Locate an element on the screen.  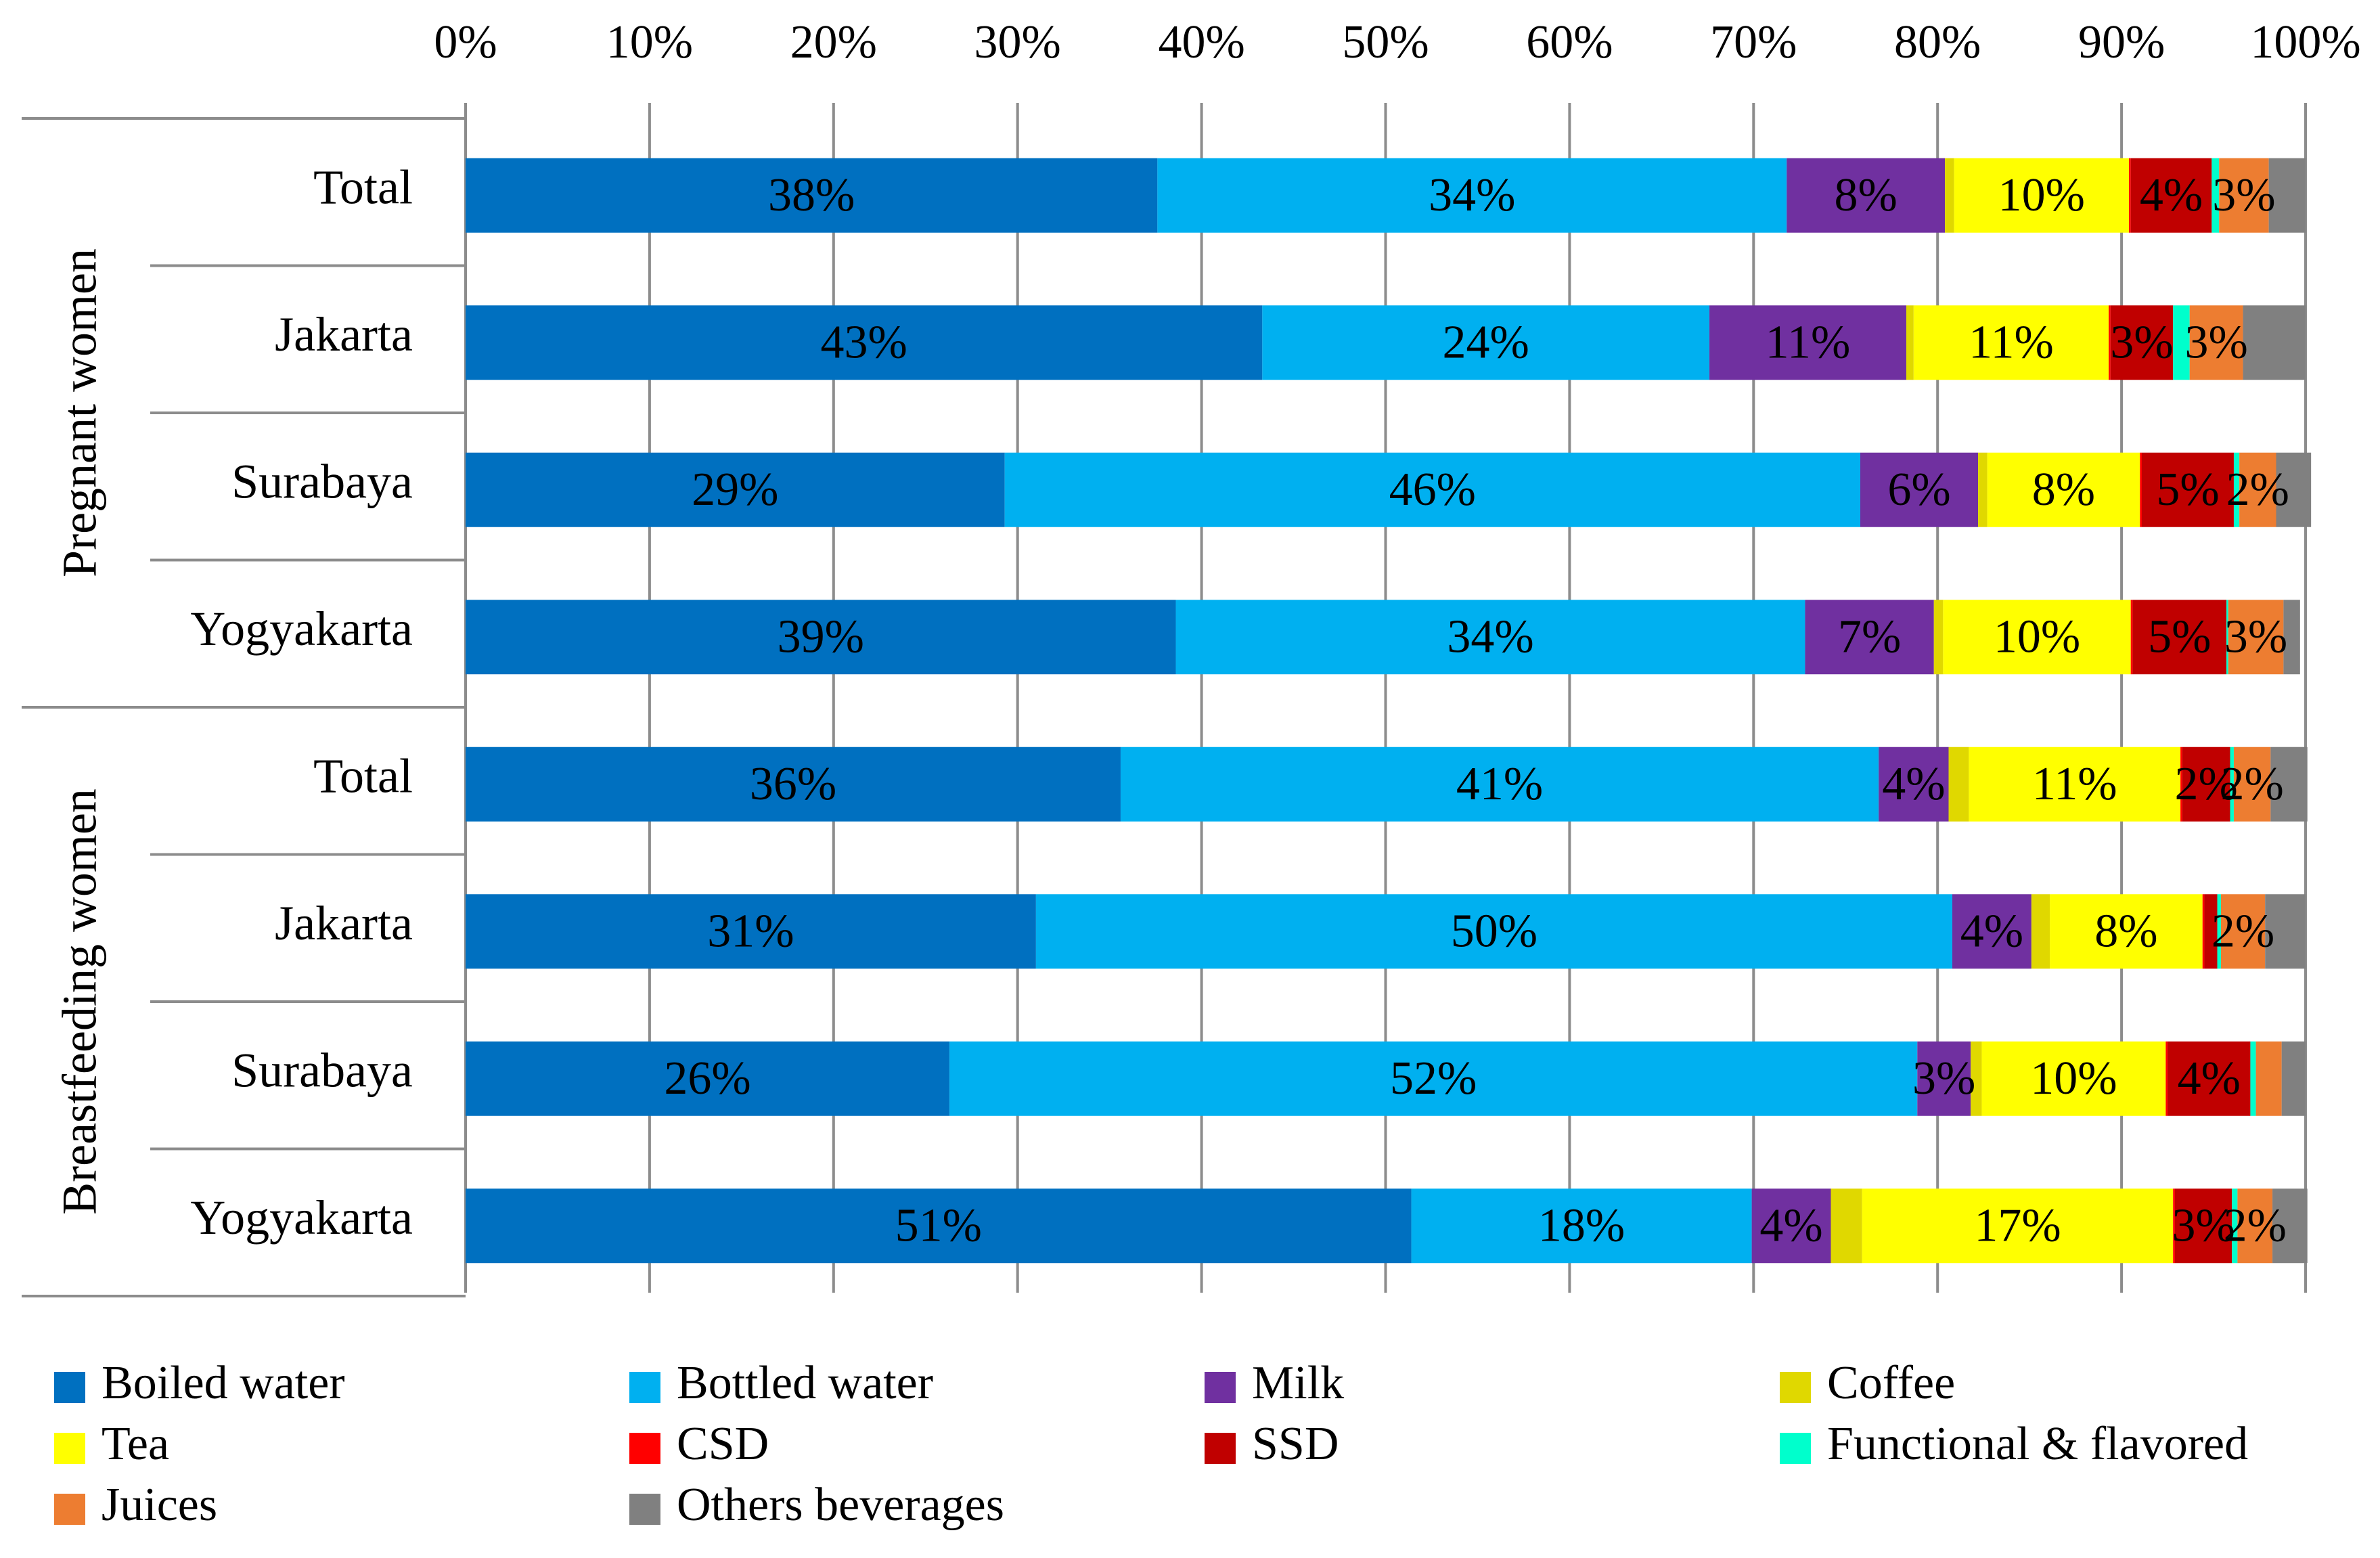
data-label: 26% is located at coordinates (707, 1078).